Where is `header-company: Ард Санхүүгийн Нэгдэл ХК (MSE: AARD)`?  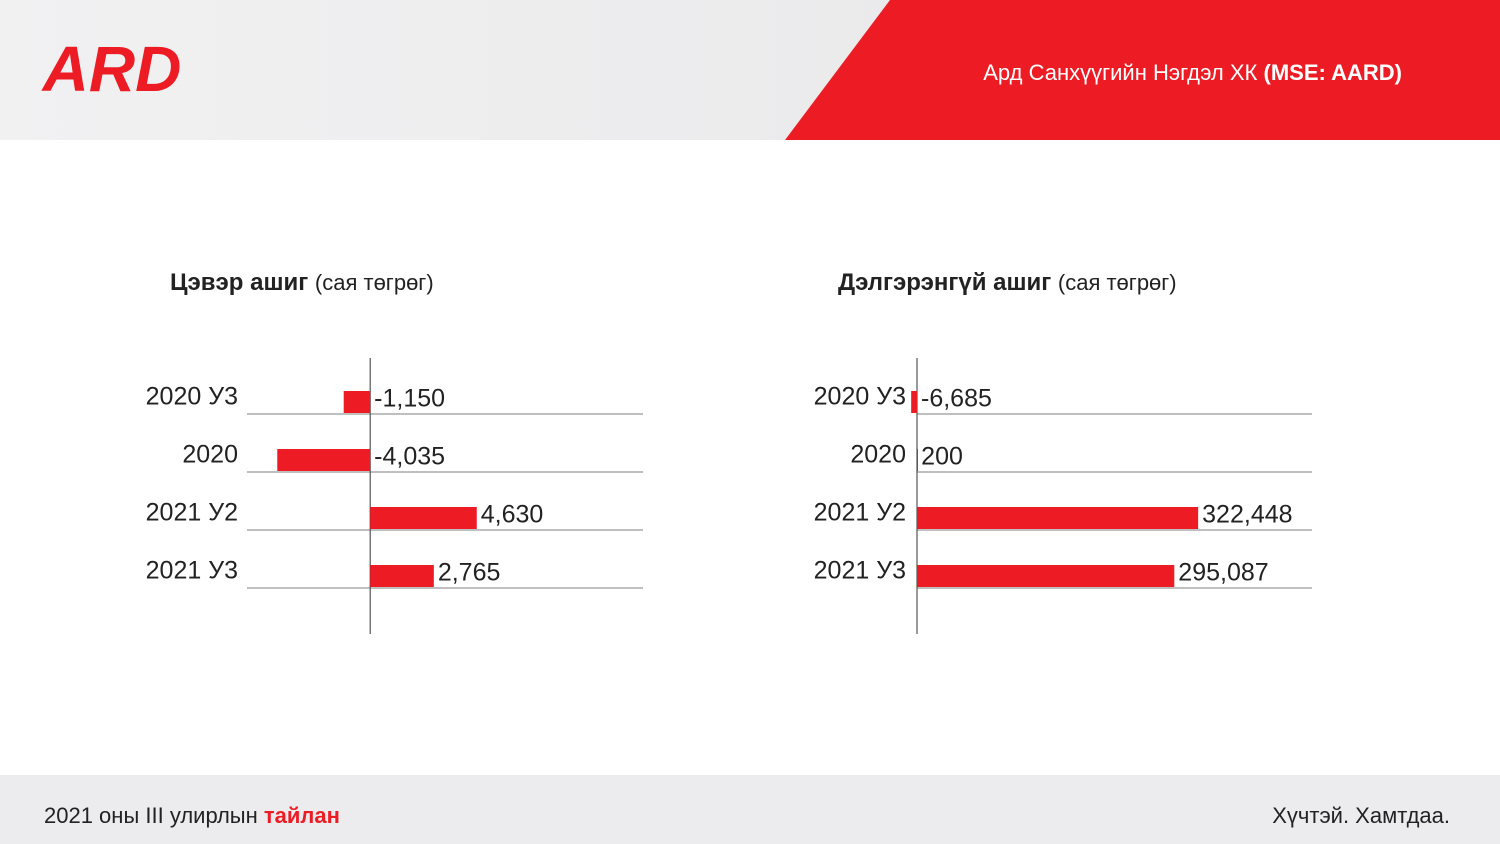
header-company: Ард Санхүүгийн Нэгдэл ХК (MSE: AARD) is located at coordinates (1192, 72).